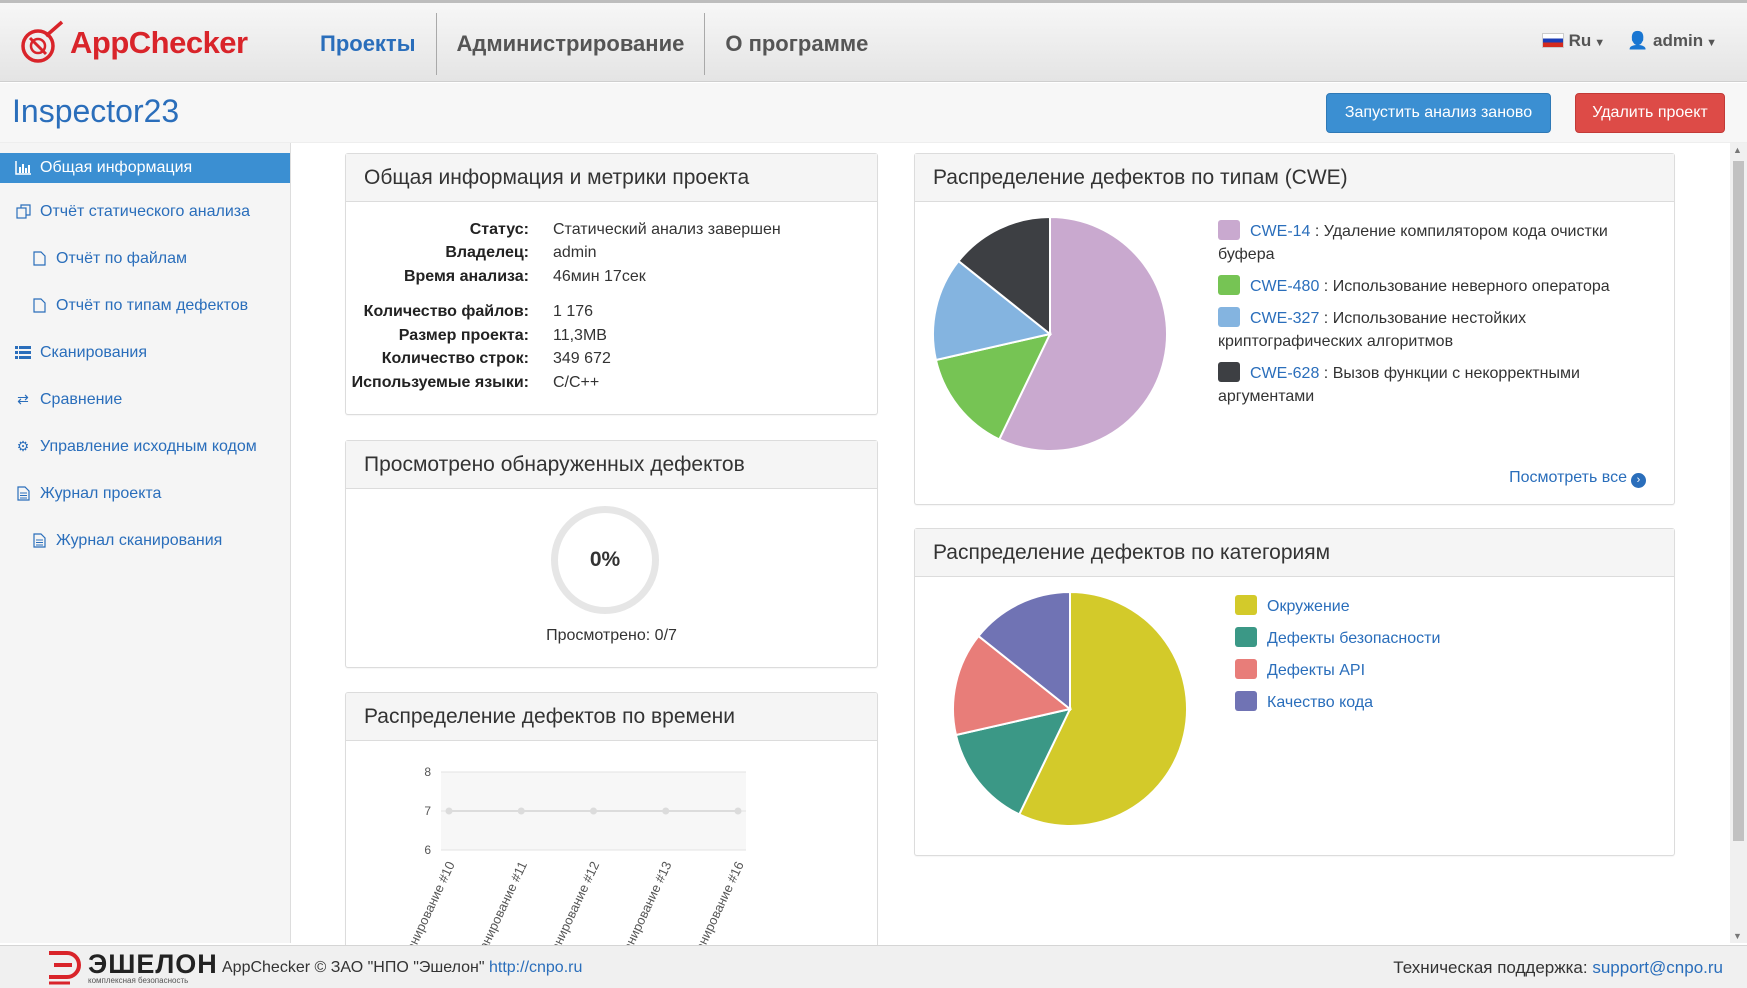  What do you see at coordinates (152, 305) in the screenshot?
I see `sidebar-item-label: Отчёт по типам дефектов` at bounding box center [152, 305].